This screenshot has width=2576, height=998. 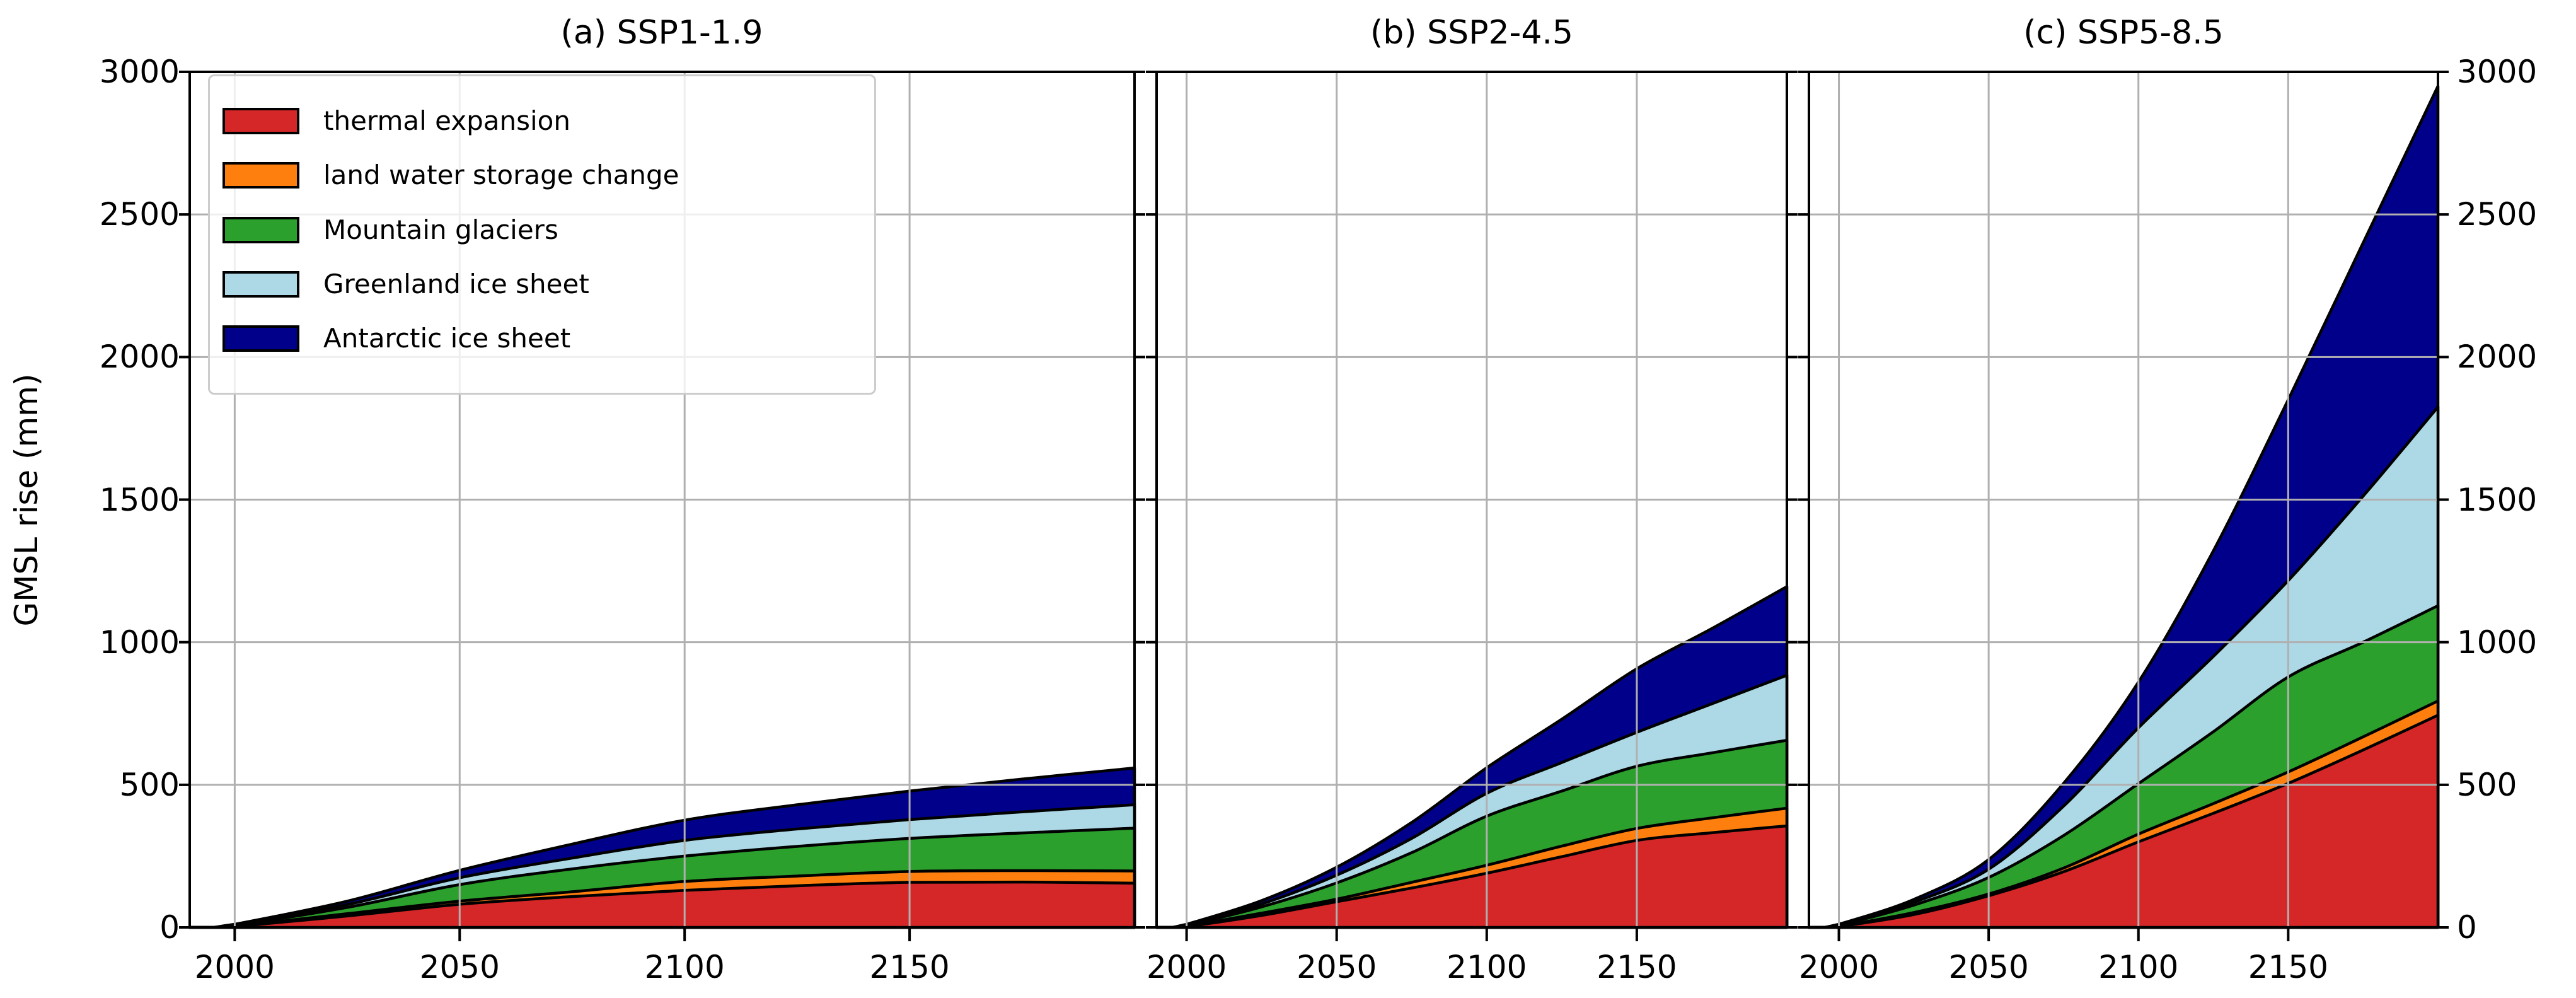 What do you see at coordinates (260, 284) in the screenshot?
I see `legend-swatch-greenland-ice-sheet-icon` at bounding box center [260, 284].